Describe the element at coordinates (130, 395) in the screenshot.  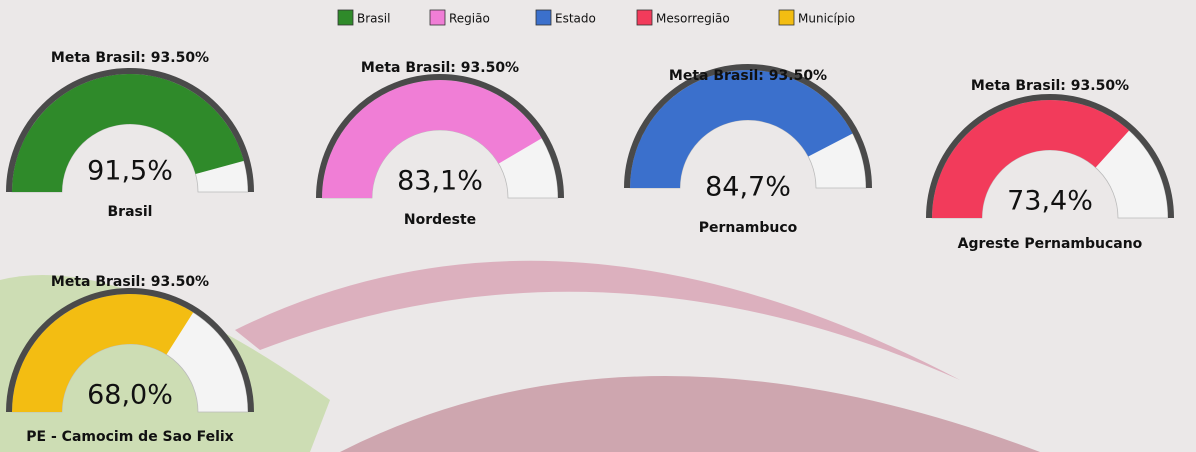
I see `gauge-value: 68,0%` at that location.